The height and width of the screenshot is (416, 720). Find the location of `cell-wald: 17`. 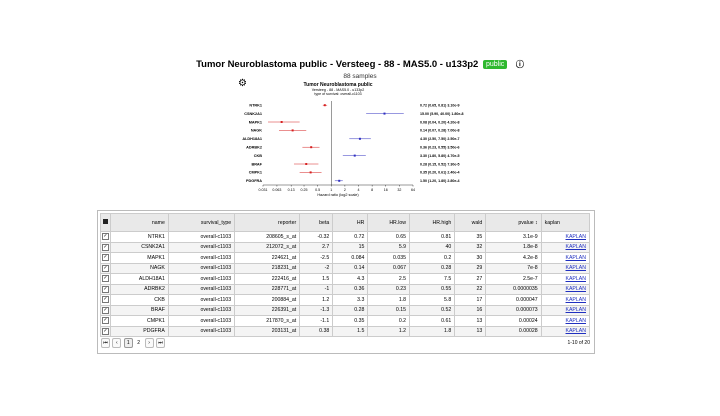

cell-wald: 17 is located at coordinates (470, 300).